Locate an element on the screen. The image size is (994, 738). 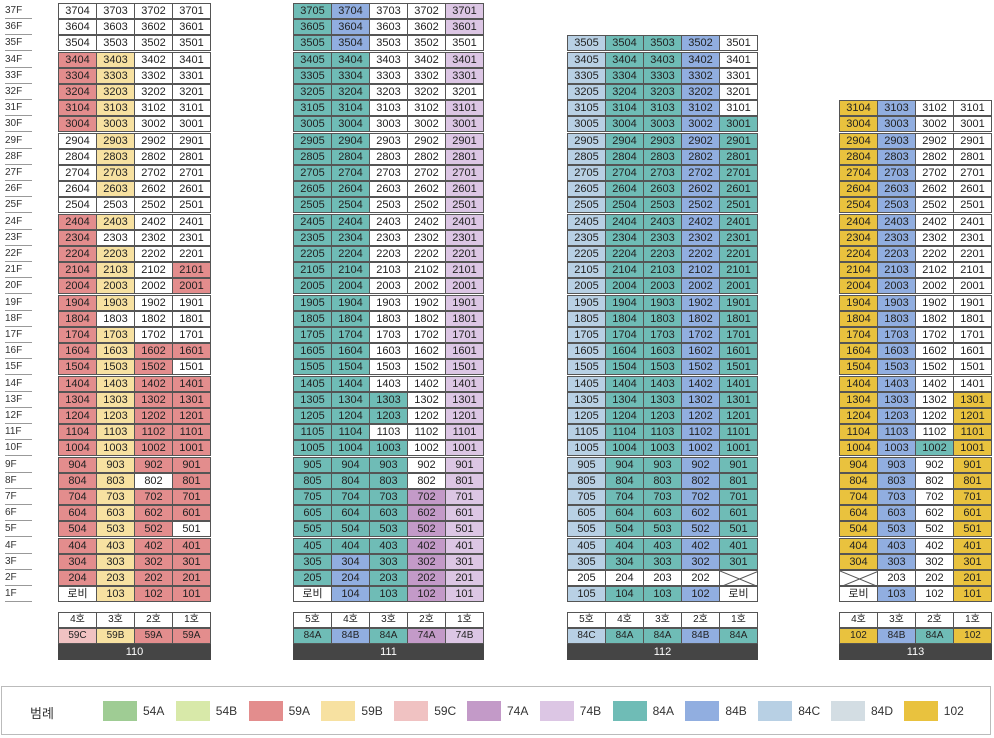
unit-cell: 3303 is located at coordinates (662, 75).